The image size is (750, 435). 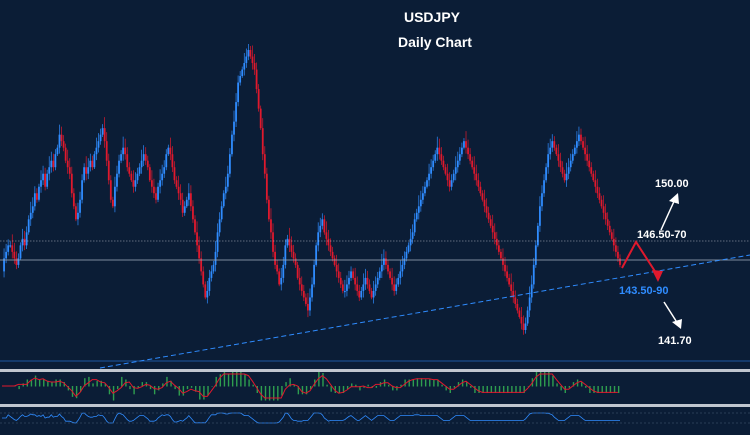 What do you see at coordinates (675, 341) in the screenshot?
I see `label-141-70: 141.70` at bounding box center [675, 341].